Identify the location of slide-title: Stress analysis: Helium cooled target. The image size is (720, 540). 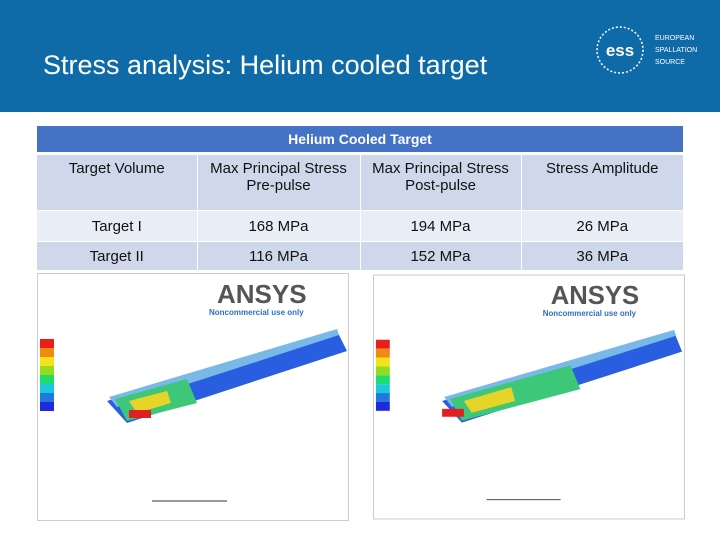
(265, 65).